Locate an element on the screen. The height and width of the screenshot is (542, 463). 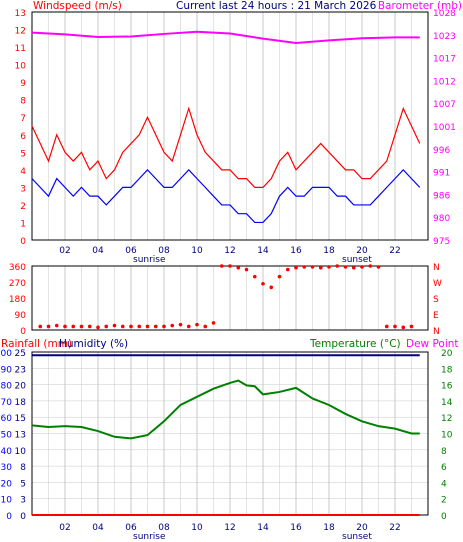
dir-compass-tick: S is located at coordinates (436, 300).